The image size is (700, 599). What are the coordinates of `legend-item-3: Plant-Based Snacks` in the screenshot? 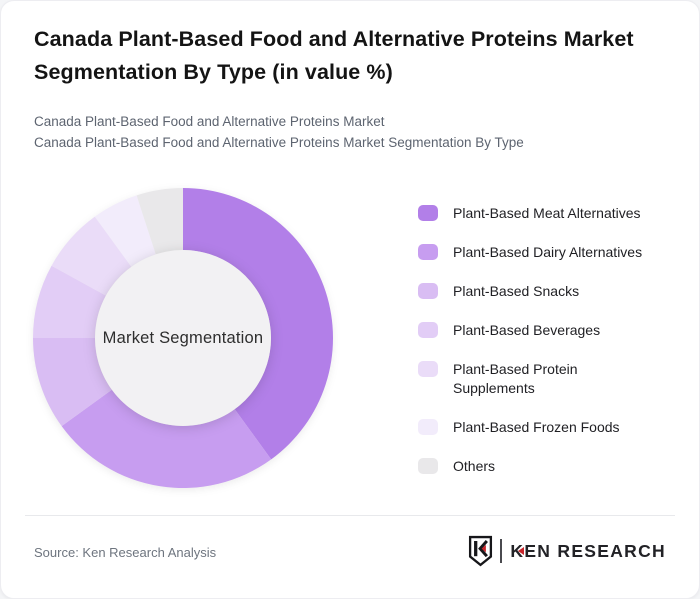 It's located at (549, 291).